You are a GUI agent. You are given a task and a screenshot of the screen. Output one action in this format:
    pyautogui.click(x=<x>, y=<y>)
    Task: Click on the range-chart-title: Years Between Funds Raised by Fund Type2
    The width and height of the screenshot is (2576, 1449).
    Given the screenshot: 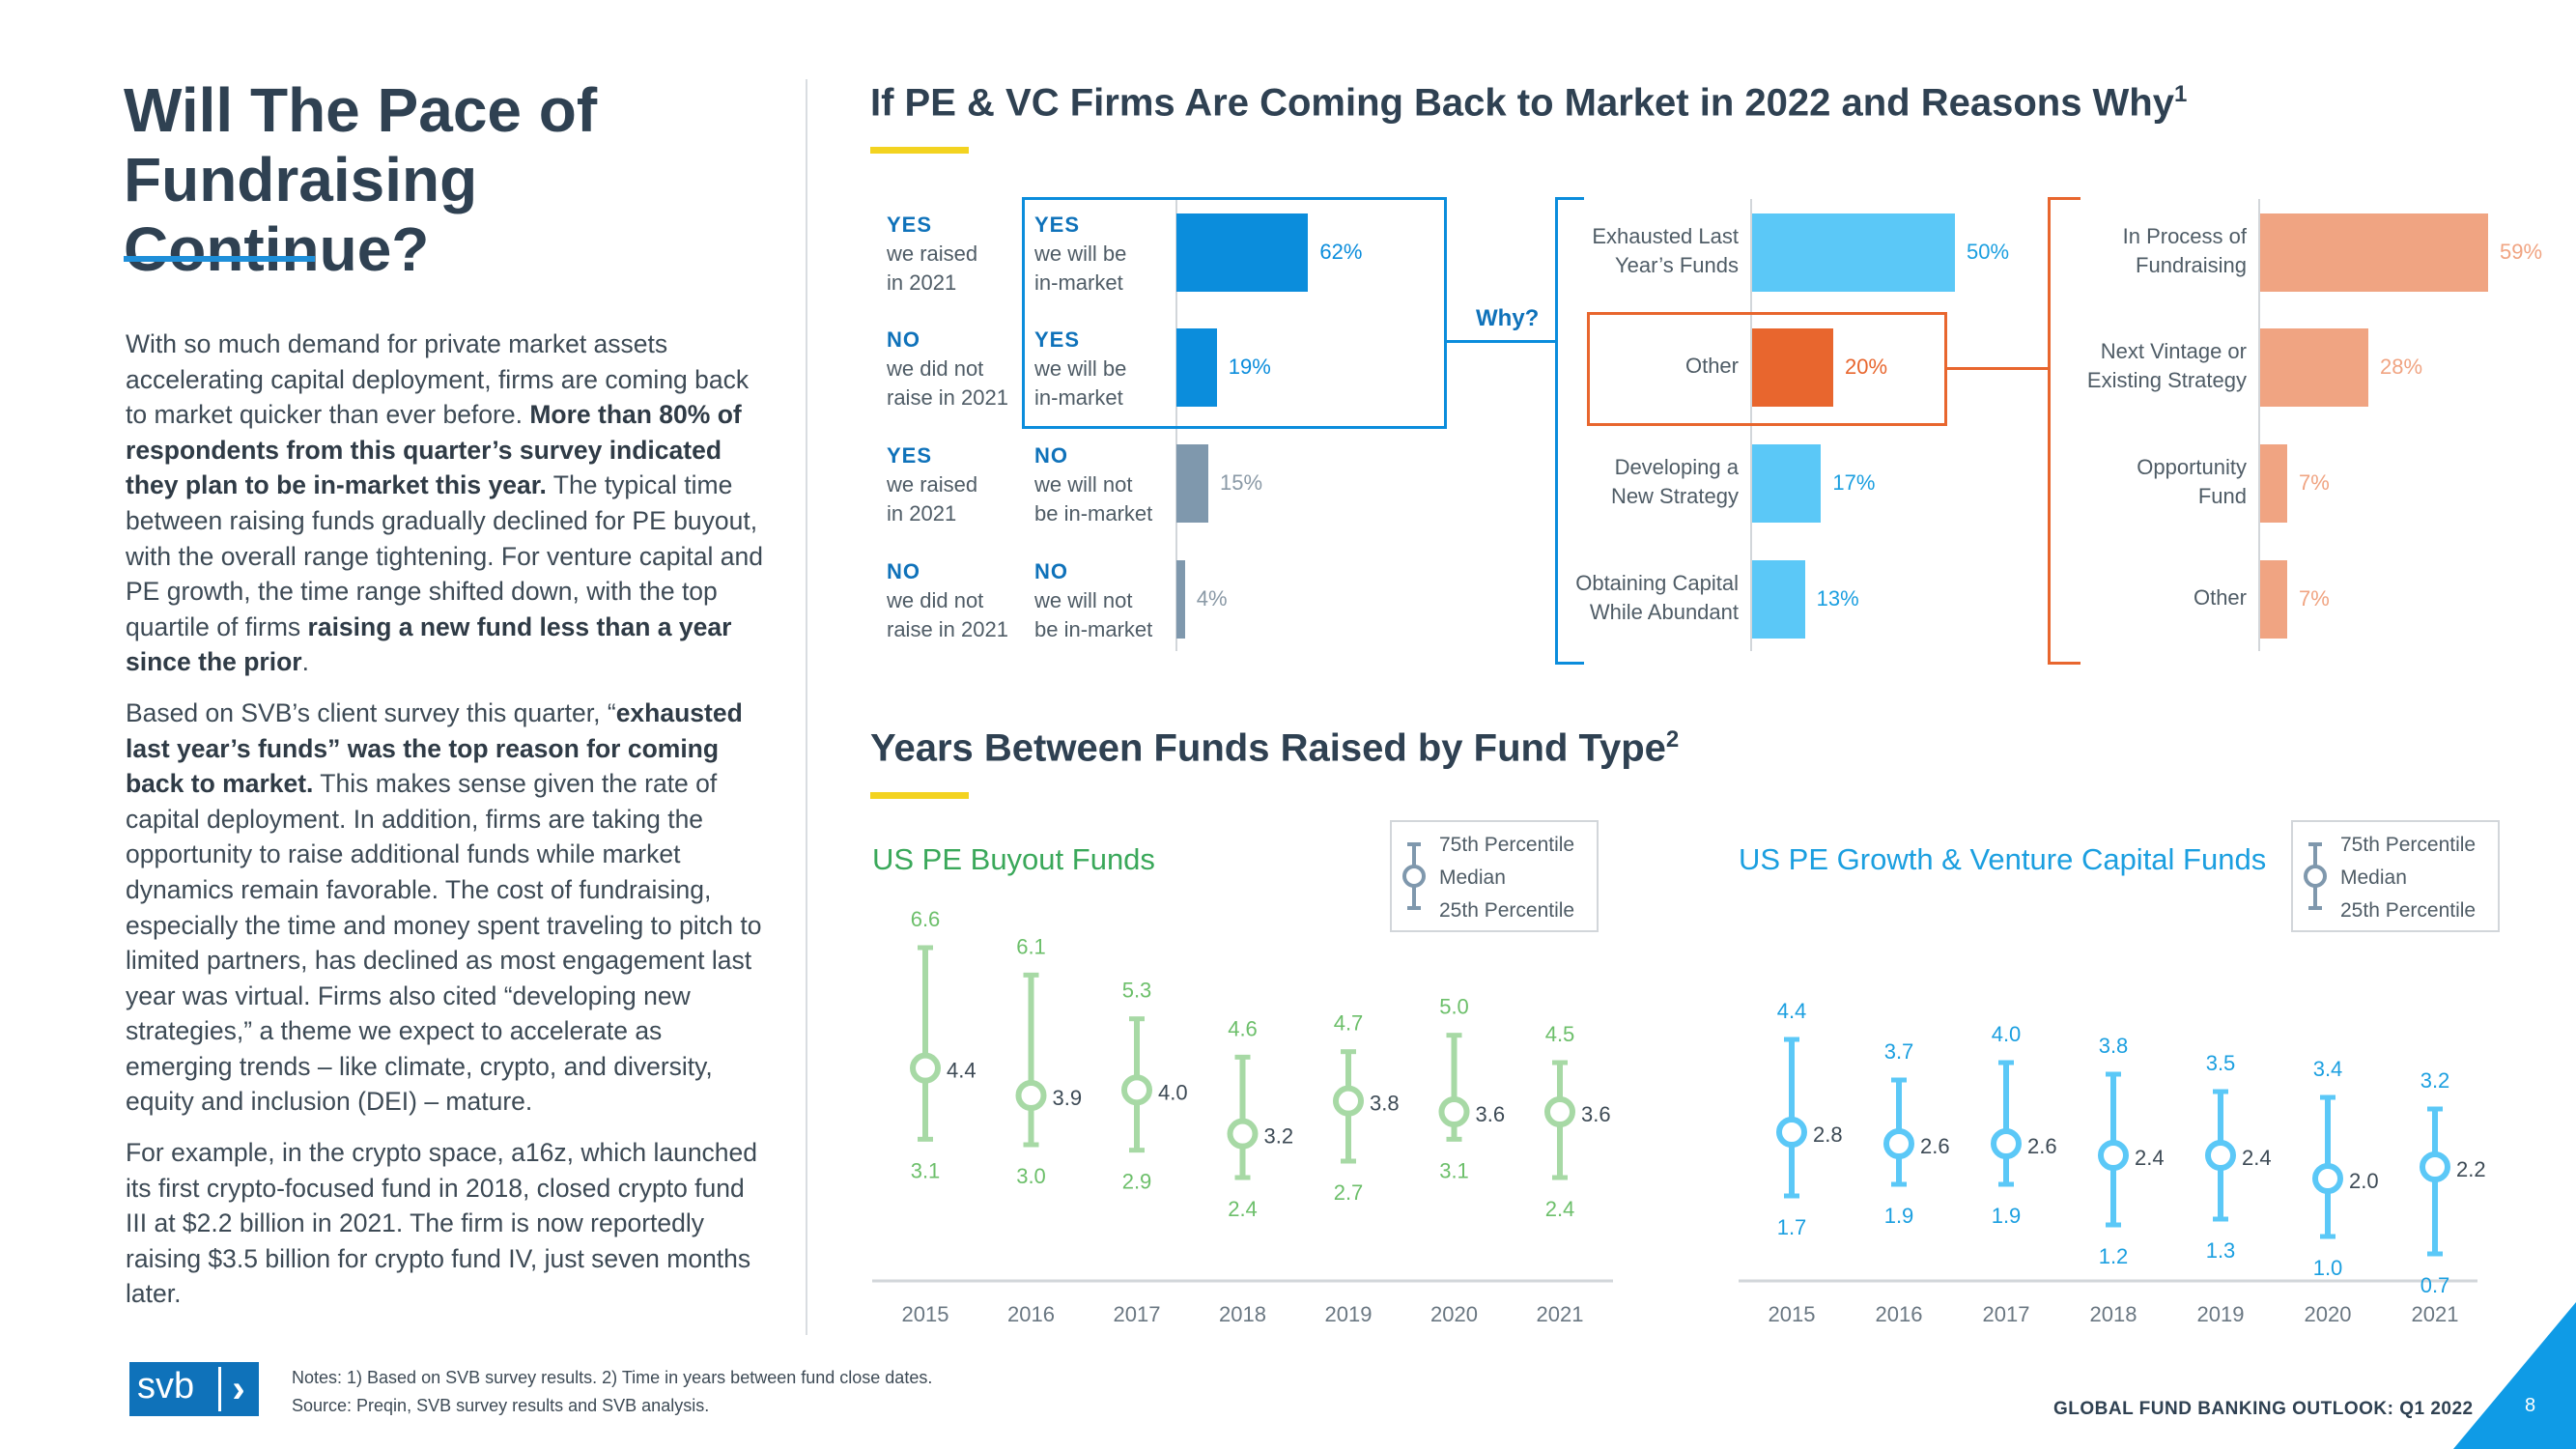 What is the action you would take?
    pyautogui.click(x=1274, y=748)
    